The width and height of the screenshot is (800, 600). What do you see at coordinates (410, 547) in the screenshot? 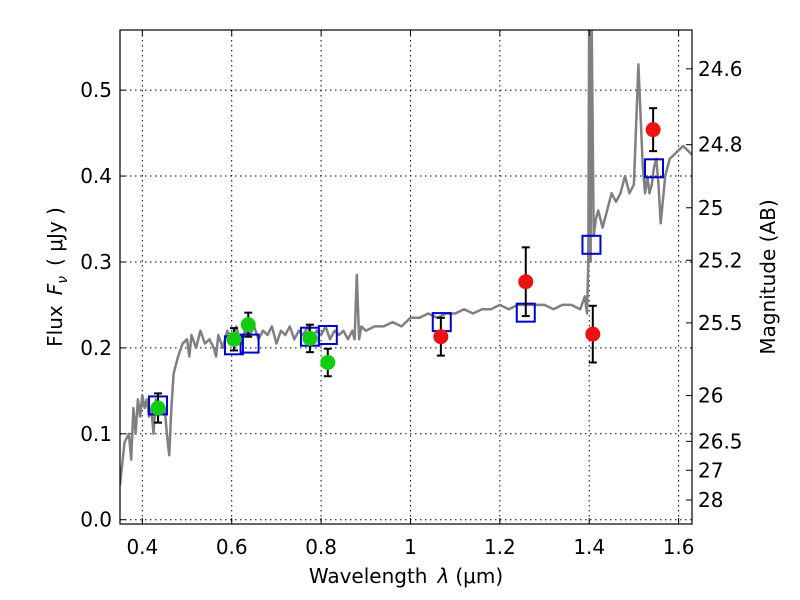
I see `x-tick-label: 1` at bounding box center [410, 547].